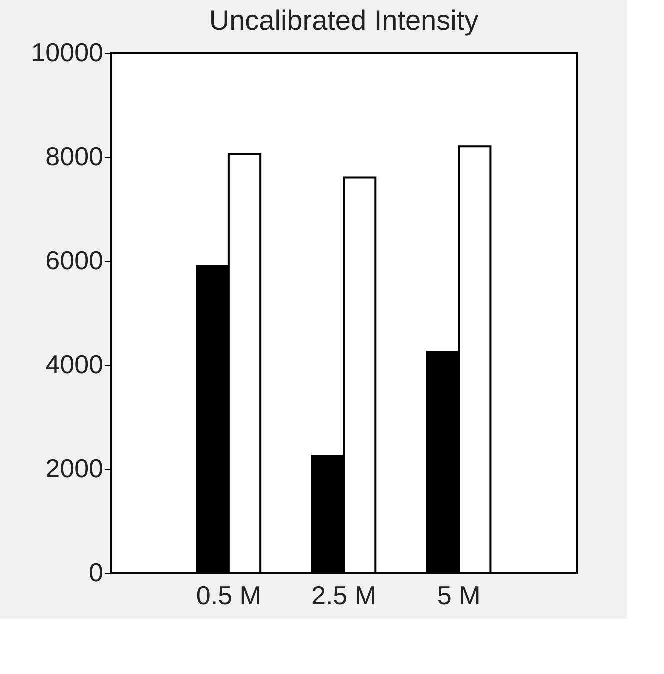  I want to click on y-tick-label: 4000, so click(75, 365).